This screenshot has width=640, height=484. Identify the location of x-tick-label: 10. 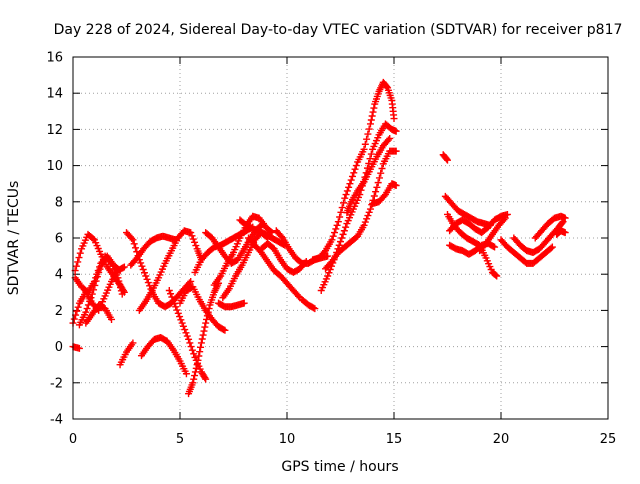
(287, 439).